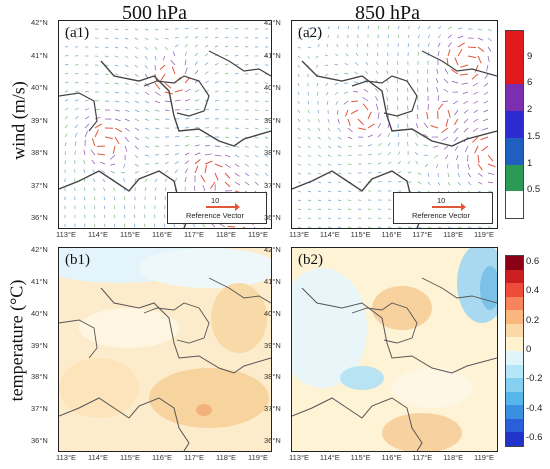  I want to click on temperature-colorbar-label: 0.6, so click(533, 261).